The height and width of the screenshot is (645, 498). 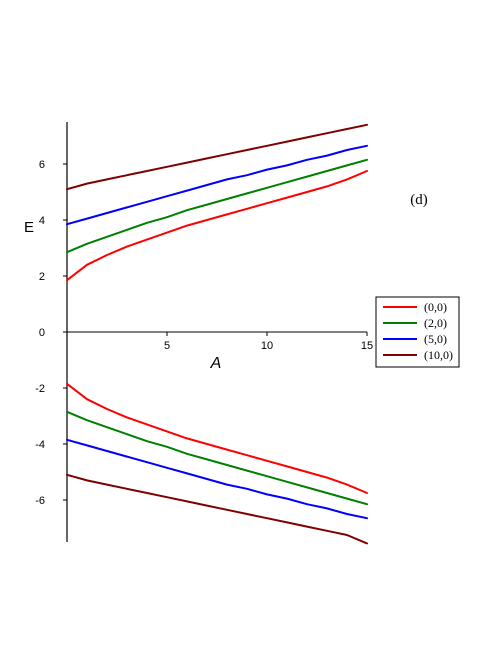 What do you see at coordinates (367, 346) in the screenshot?
I see `x-tick-label: 15` at bounding box center [367, 346].